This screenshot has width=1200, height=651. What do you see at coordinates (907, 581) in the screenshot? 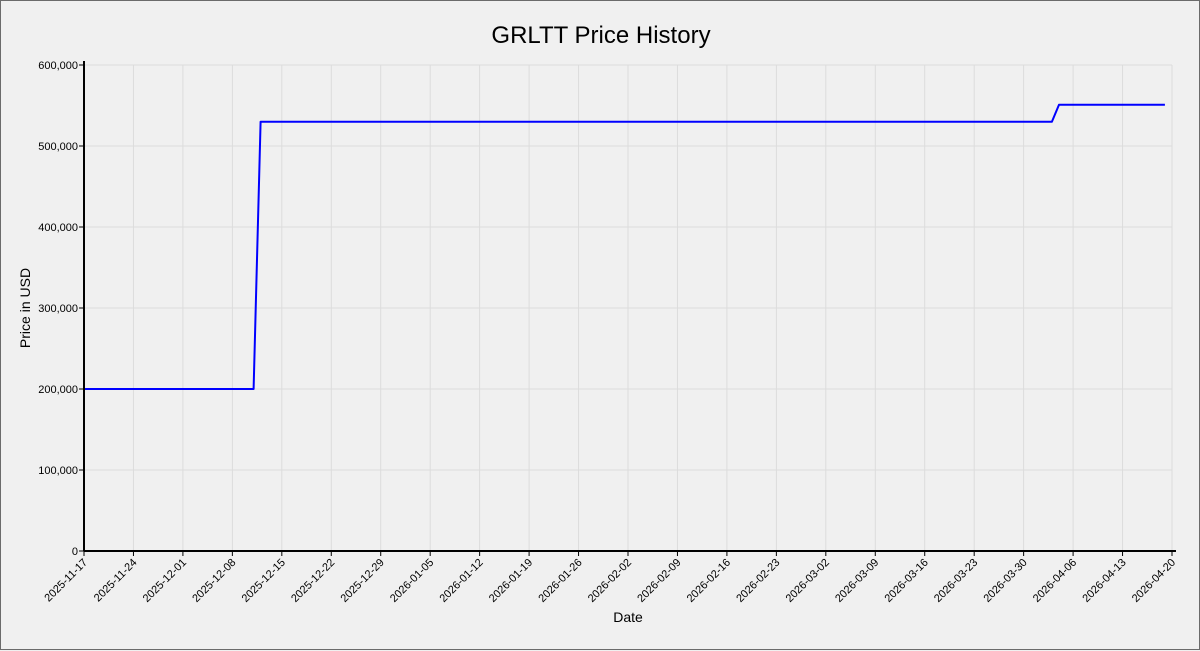
I see `x-tick-label: 2026-03-16` at bounding box center [907, 581].